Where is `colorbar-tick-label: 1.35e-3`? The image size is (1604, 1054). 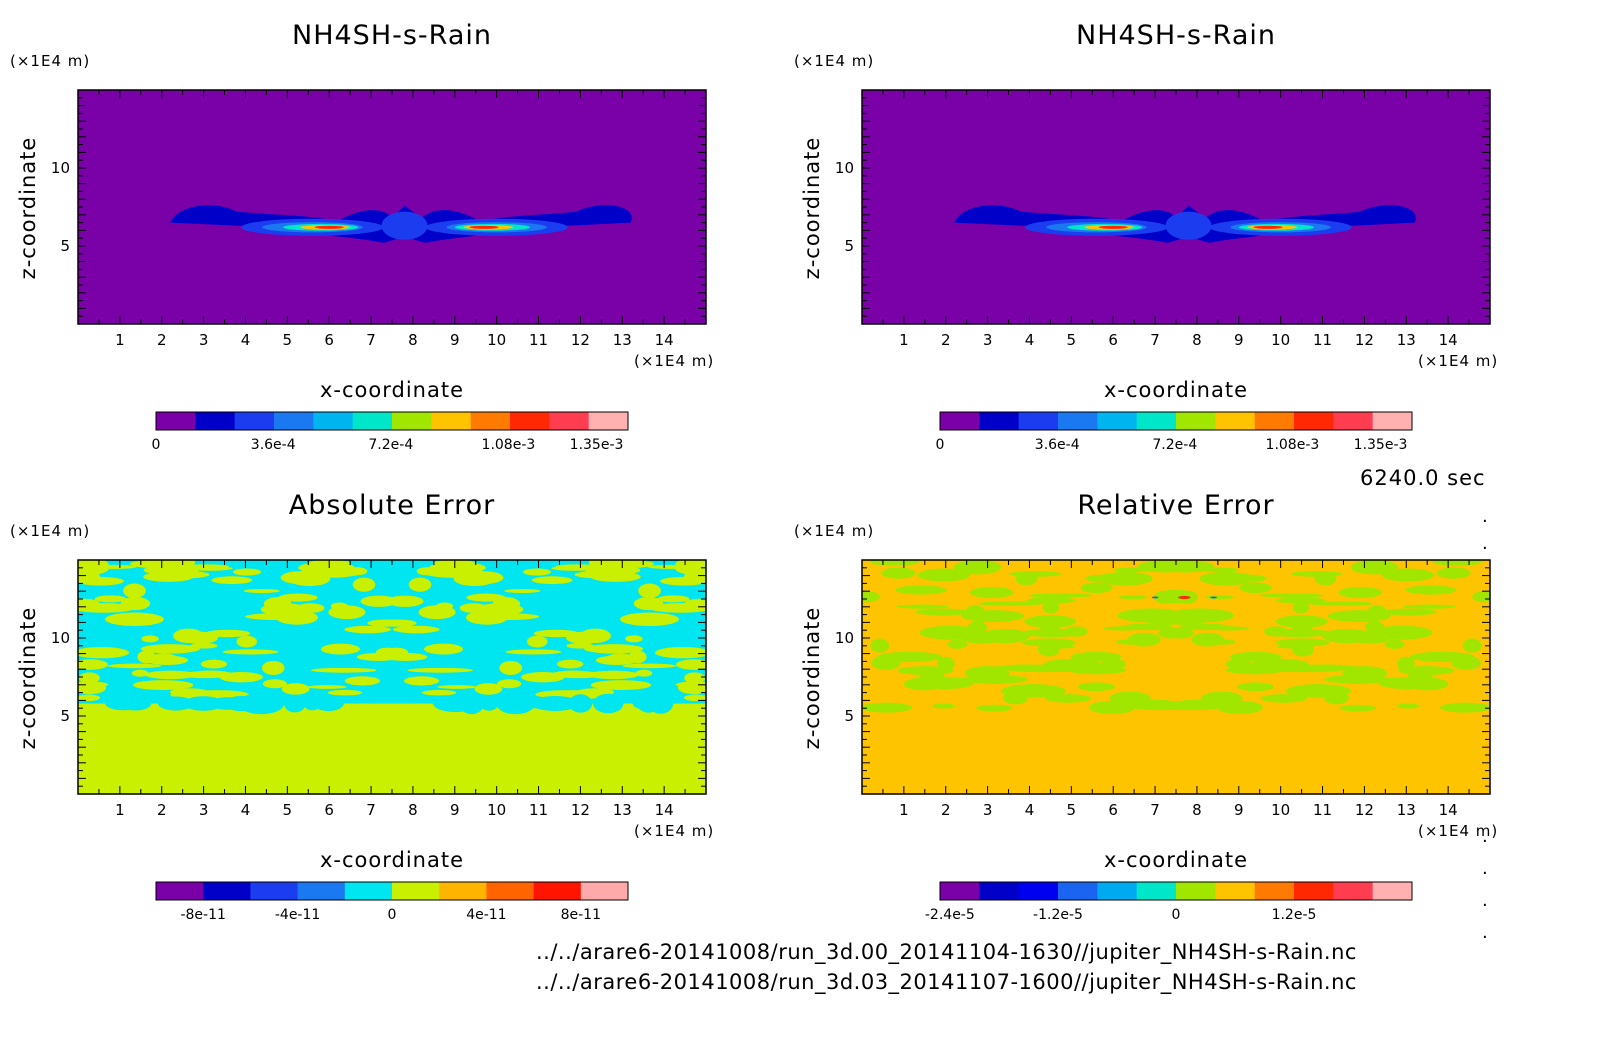 colorbar-tick-label: 1.35e-3 is located at coordinates (1381, 445).